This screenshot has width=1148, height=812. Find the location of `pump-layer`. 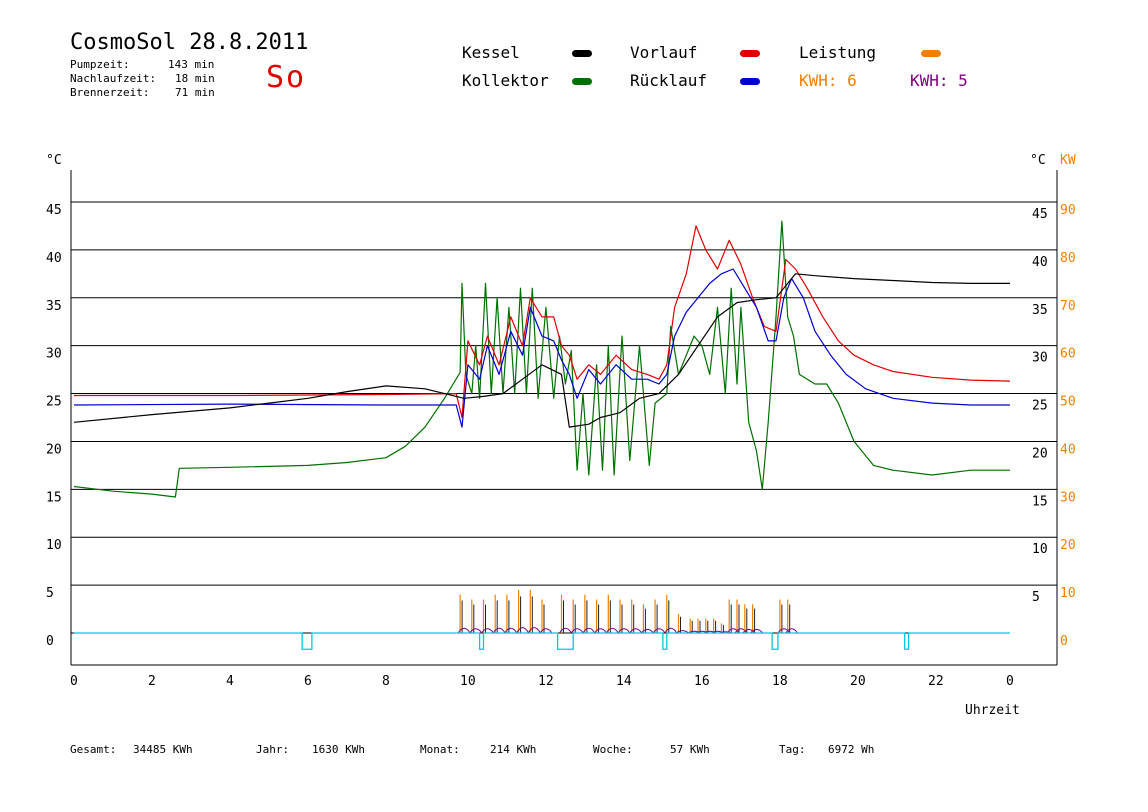

pump-layer is located at coordinates (542, 641).